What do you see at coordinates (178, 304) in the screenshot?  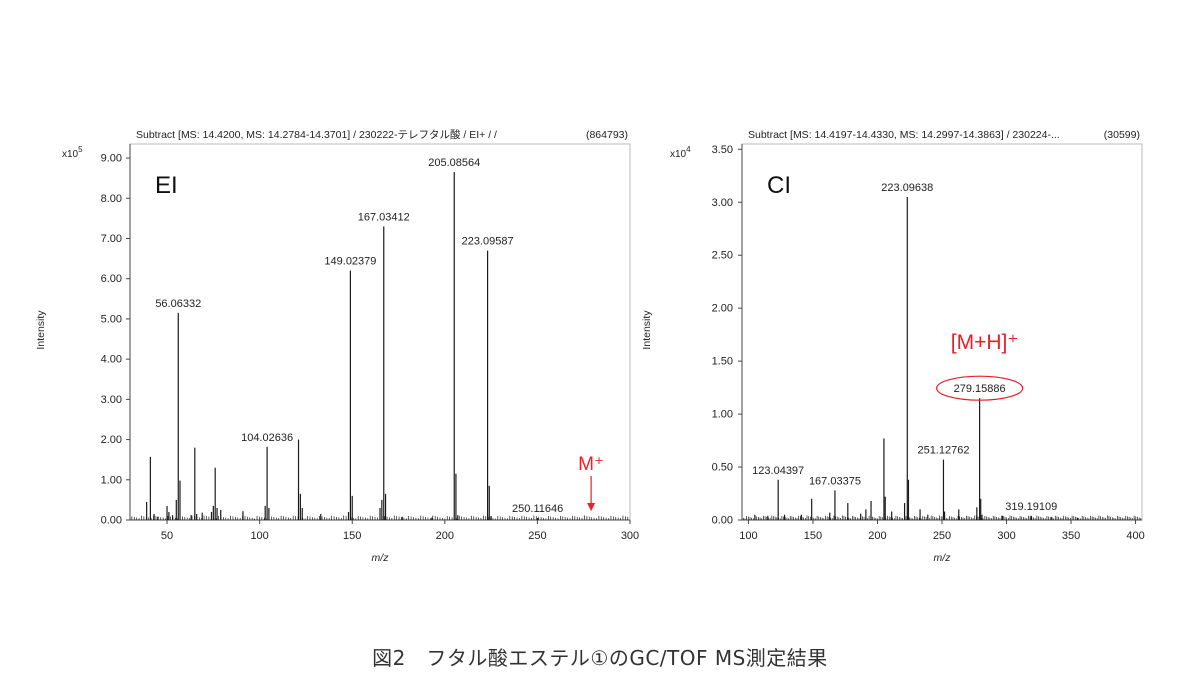 I see `peak-label: 56.06332` at bounding box center [178, 304].